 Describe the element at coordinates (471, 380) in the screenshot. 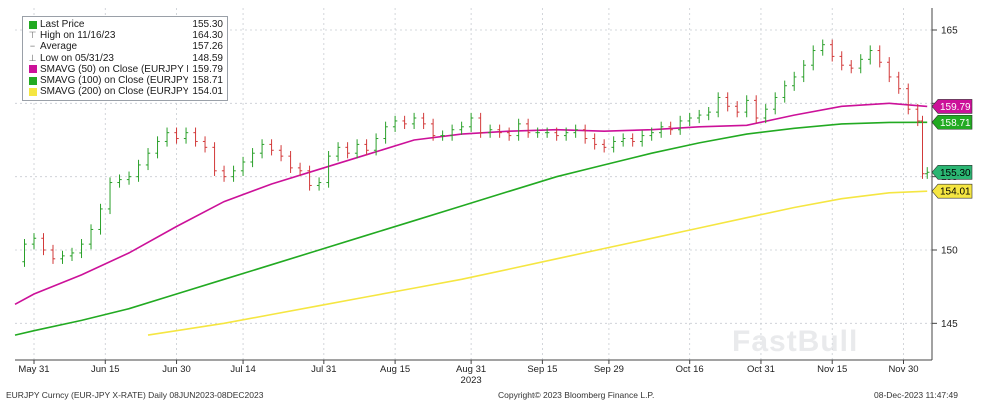

I see `x-year-label: 2023` at that location.